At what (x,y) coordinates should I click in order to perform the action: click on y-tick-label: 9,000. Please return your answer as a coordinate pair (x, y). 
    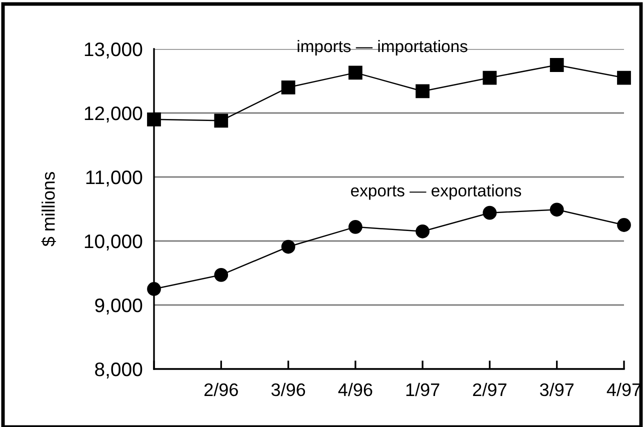
    Looking at the image, I should click on (118, 306).